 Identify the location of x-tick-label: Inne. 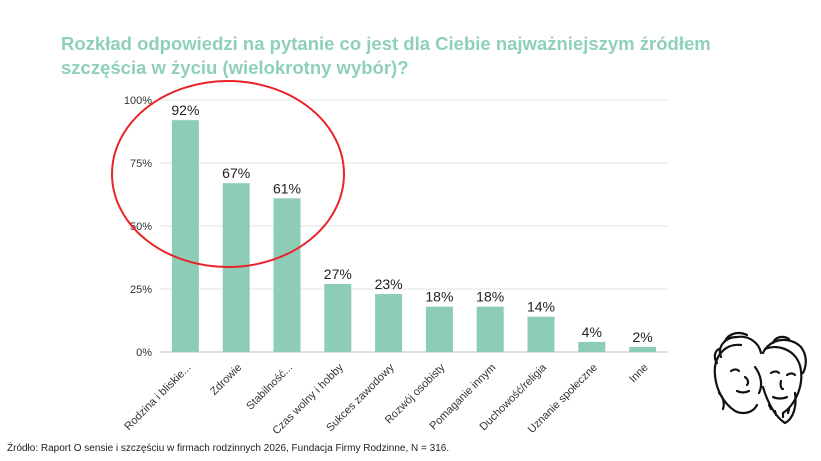
(639, 374).